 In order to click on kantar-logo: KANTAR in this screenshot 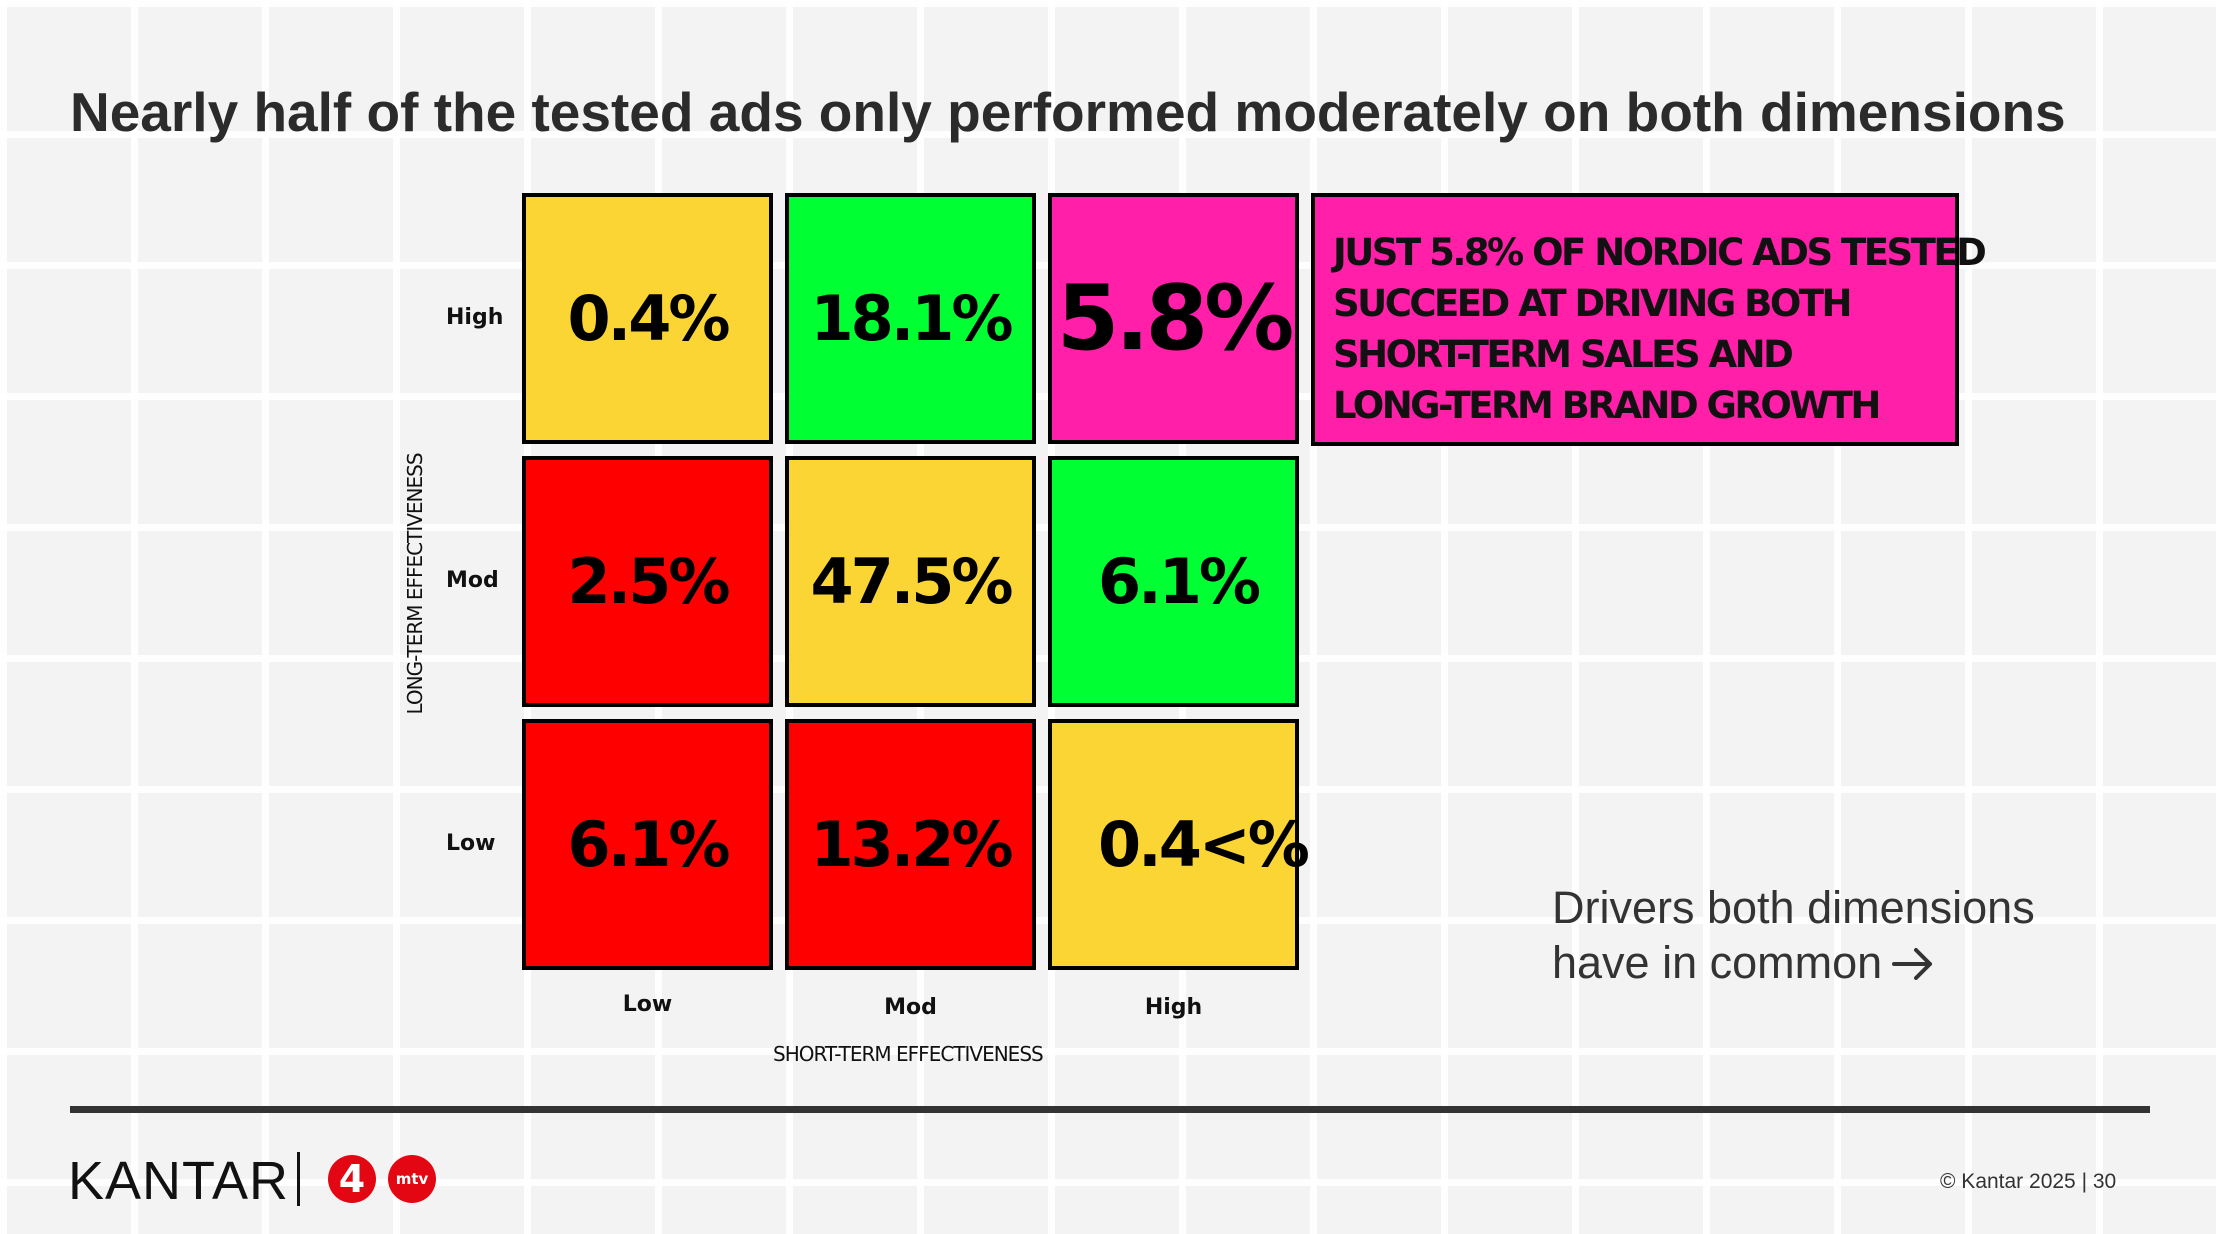, I will do `click(179, 1181)`.